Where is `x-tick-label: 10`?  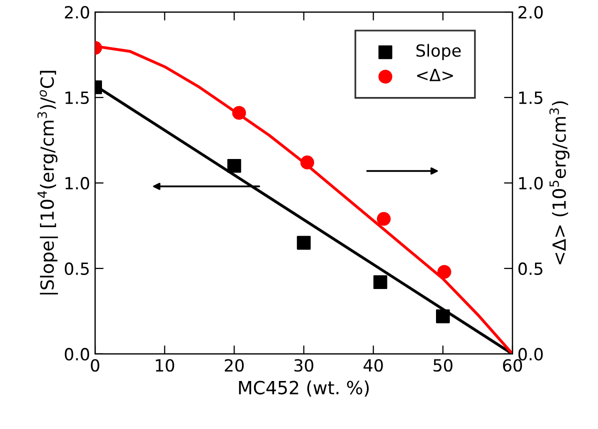
x-tick-label: 10 is located at coordinates (165, 365).